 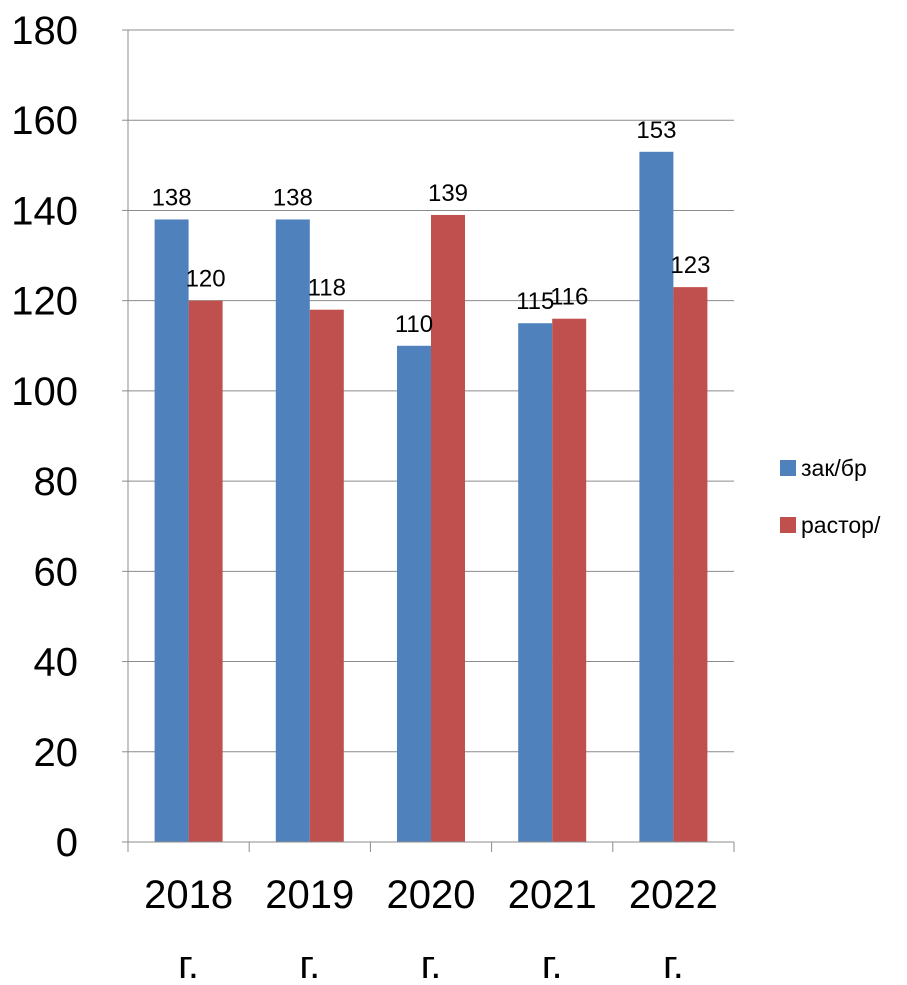 What do you see at coordinates (309, 895) in the screenshot?
I see `x-tick-label: 2019` at bounding box center [309, 895].